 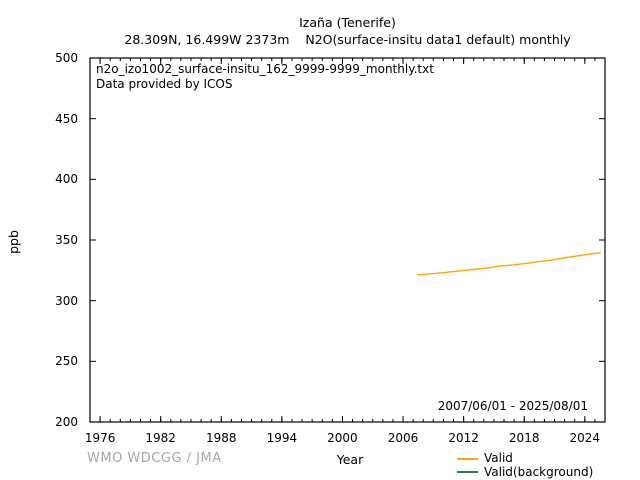 I want to click on y-tick-label-400: 400, so click(x=66, y=179).